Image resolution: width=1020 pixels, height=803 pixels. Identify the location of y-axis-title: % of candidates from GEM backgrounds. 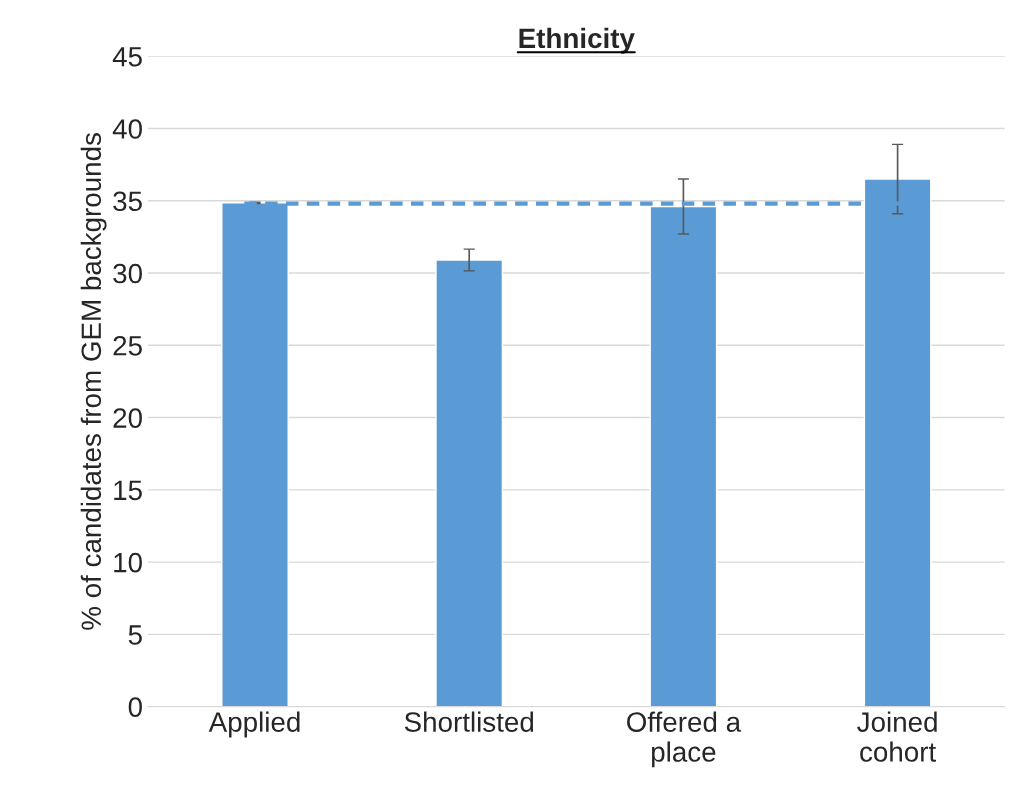
(93, 381).